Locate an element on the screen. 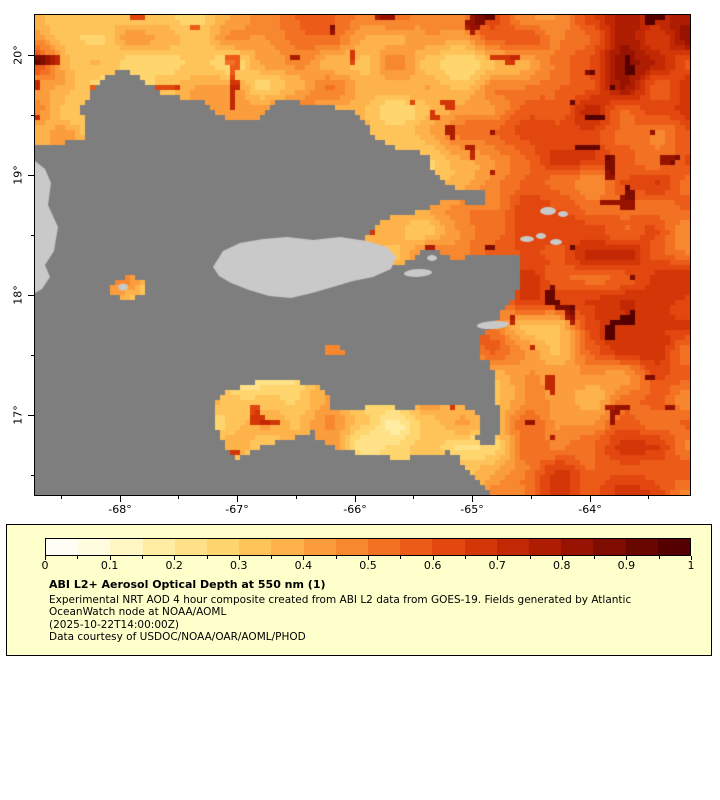  colorbar-tick-label: 0.9 is located at coordinates (626, 565).